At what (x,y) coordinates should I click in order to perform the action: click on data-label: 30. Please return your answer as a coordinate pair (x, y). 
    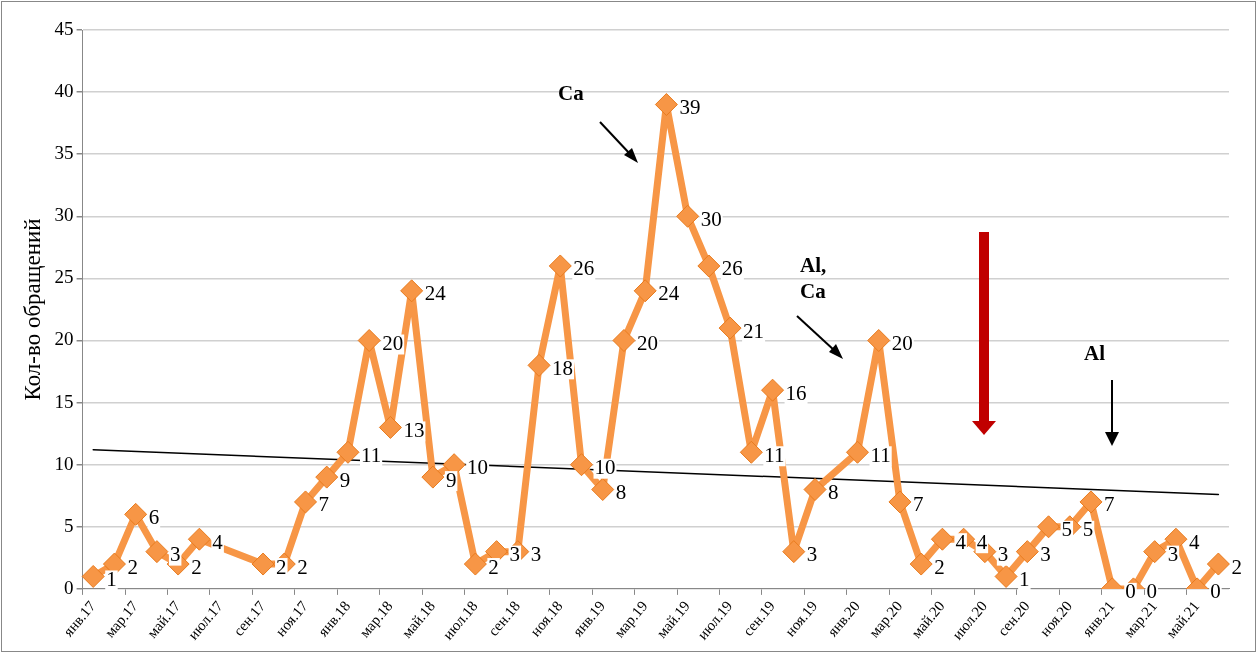
    Looking at the image, I should click on (711, 218).